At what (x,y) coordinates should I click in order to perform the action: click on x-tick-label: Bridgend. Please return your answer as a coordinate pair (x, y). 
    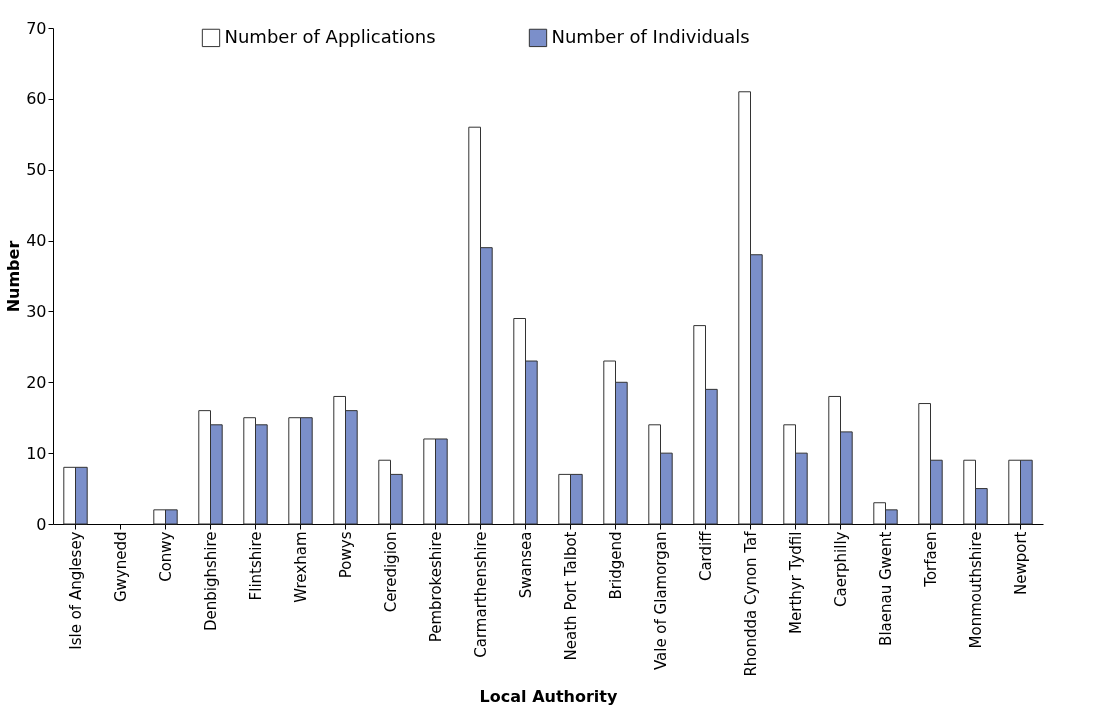
    Looking at the image, I should click on (615, 565).